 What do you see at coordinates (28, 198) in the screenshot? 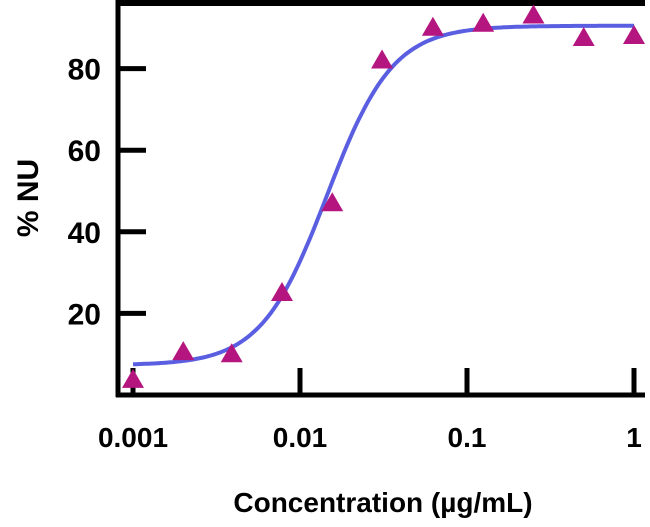
I see `y-axis-label: % NU` at bounding box center [28, 198].